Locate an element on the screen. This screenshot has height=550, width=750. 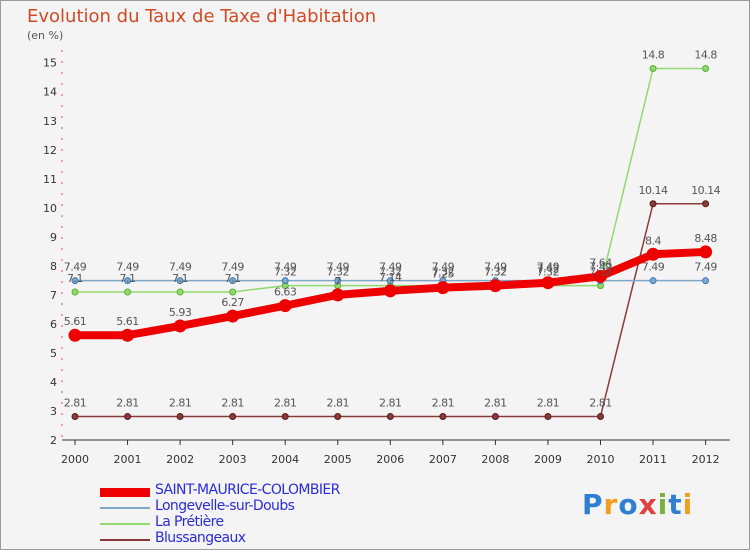
data-label: 8.48 is located at coordinates (705, 238).